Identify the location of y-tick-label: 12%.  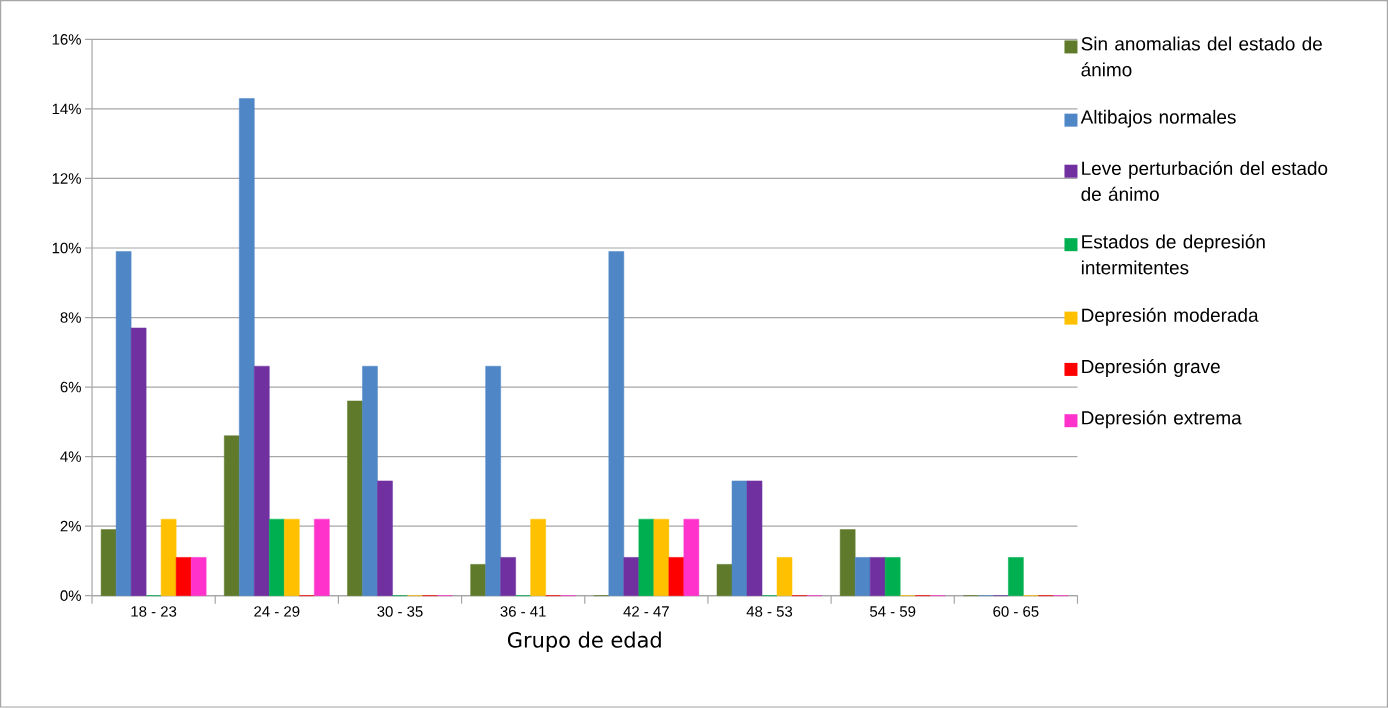
(66, 178).